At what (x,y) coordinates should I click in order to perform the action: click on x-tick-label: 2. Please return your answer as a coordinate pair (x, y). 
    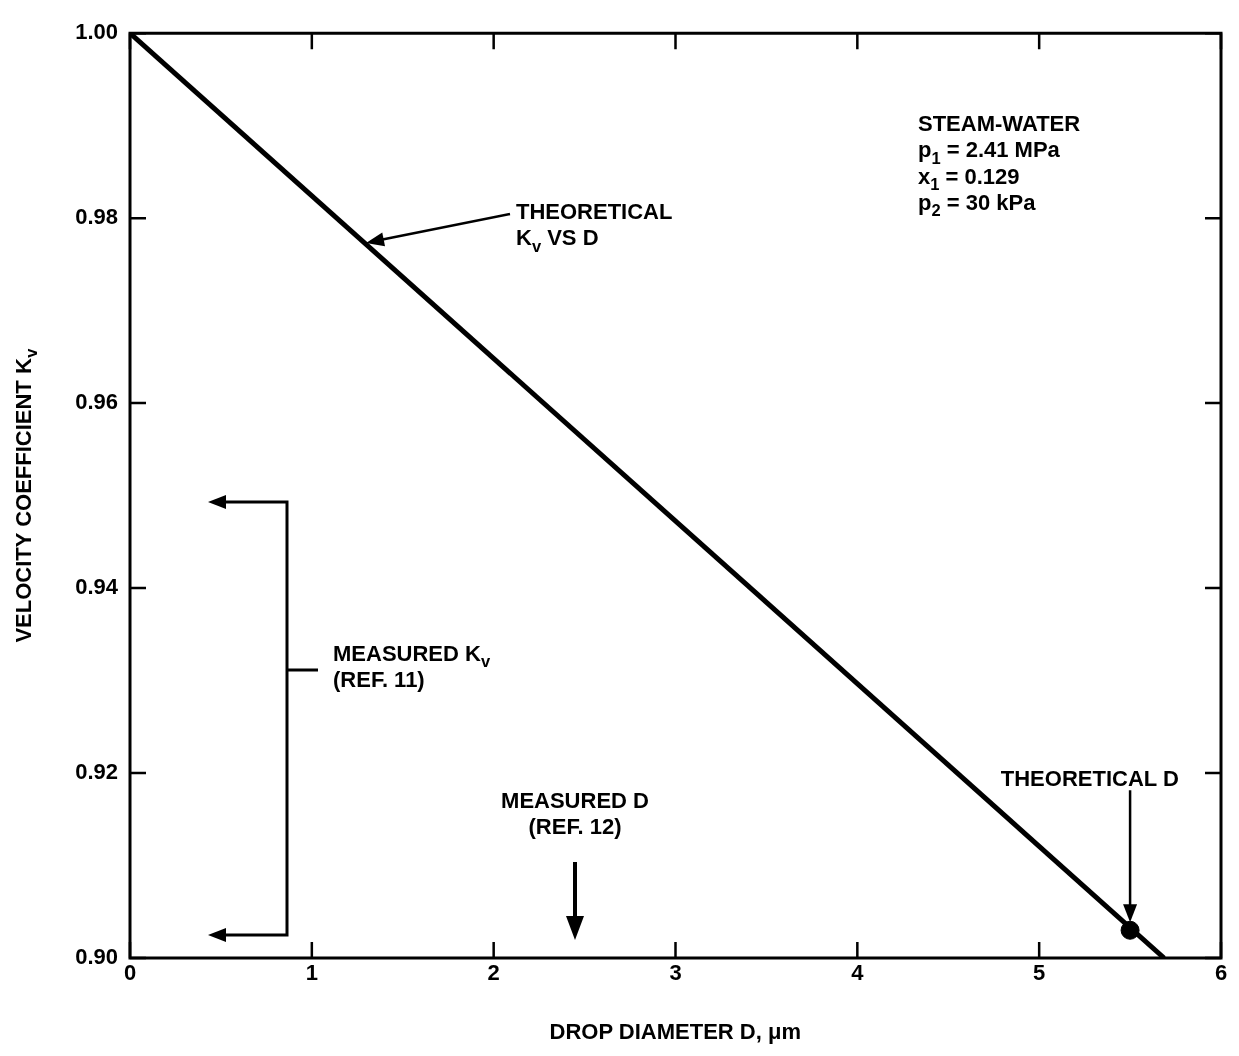
    Looking at the image, I should click on (493, 973).